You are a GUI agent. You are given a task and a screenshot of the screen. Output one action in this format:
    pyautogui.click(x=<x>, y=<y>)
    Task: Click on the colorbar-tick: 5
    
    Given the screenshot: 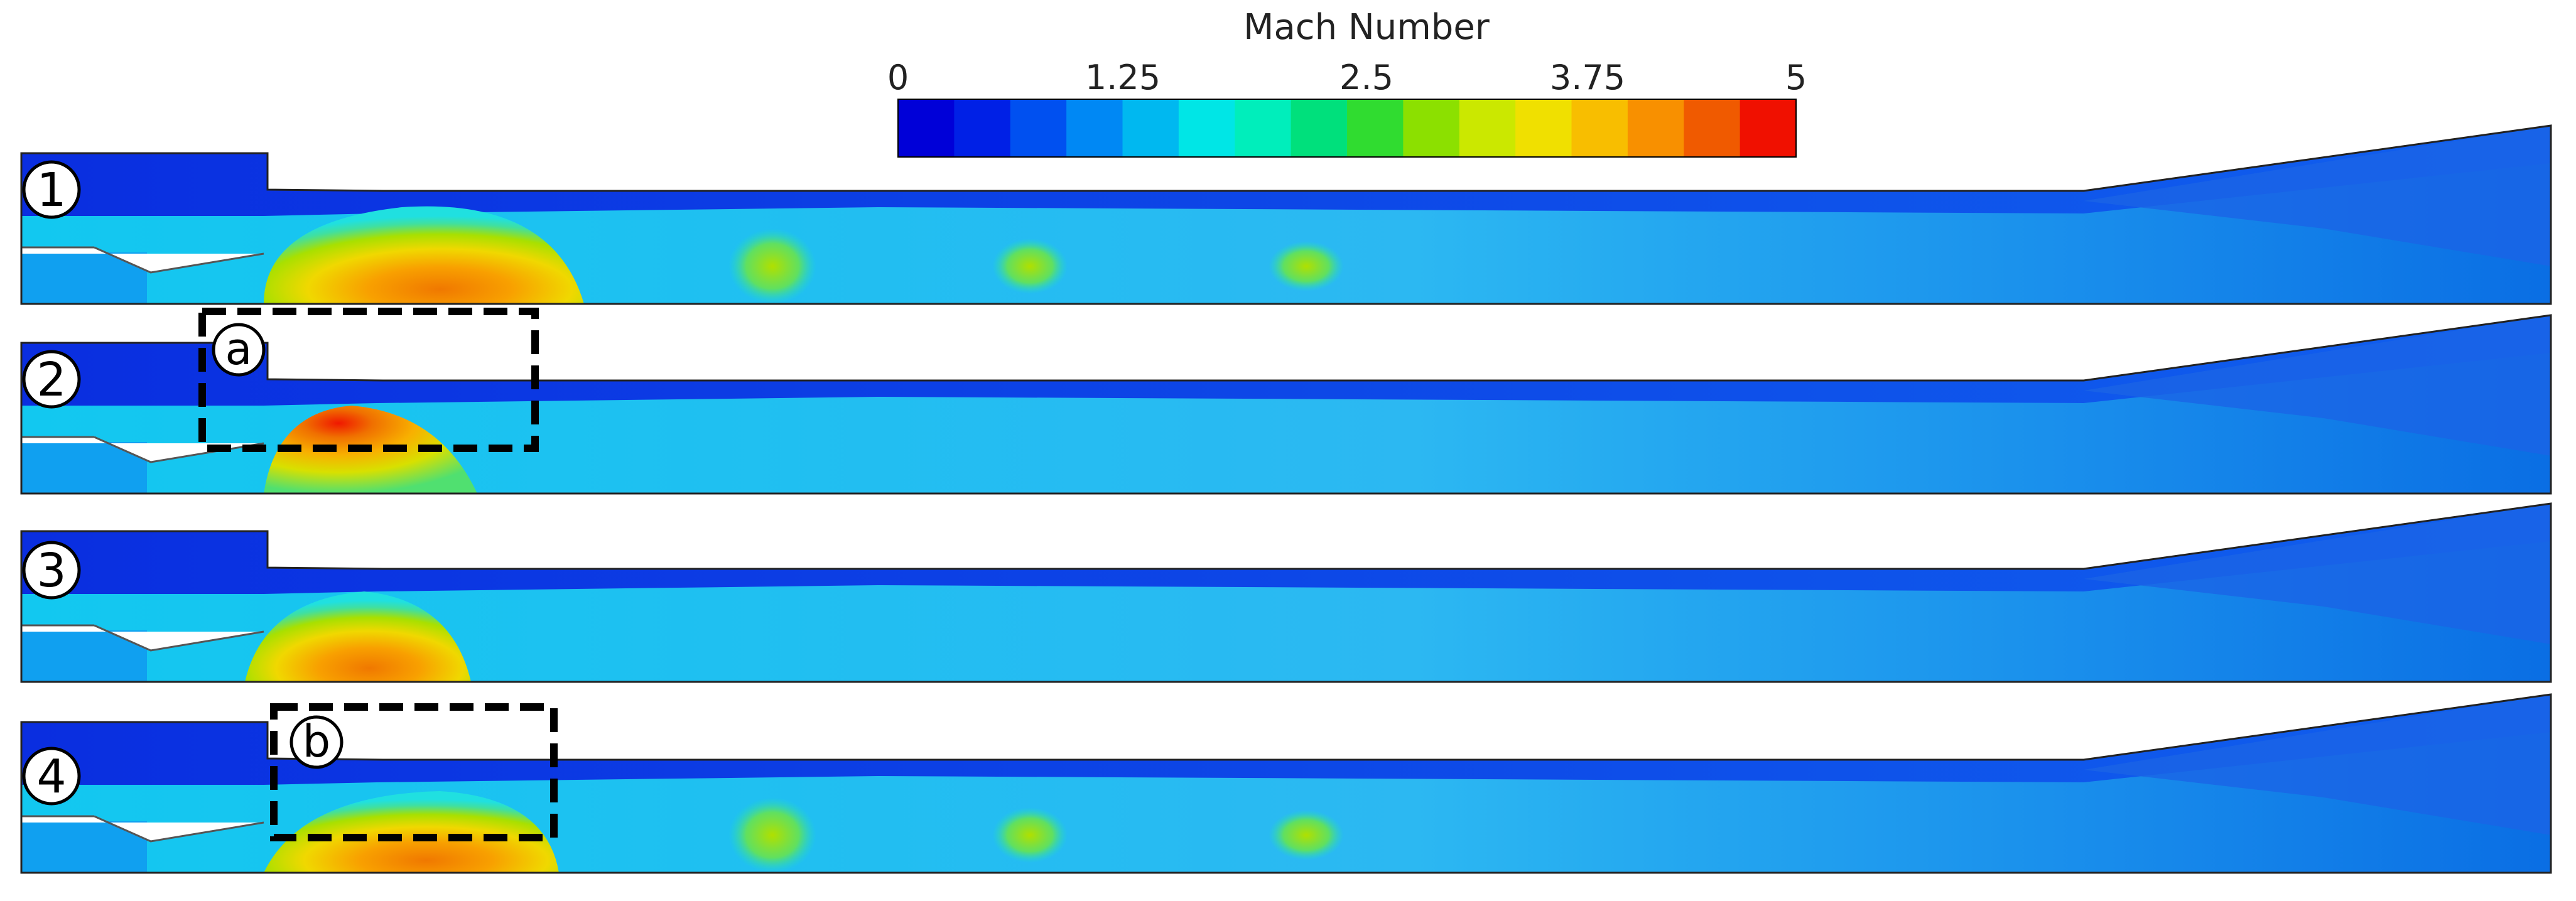 What is the action you would take?
    pyautogui.click(x=1796, y=77)
    